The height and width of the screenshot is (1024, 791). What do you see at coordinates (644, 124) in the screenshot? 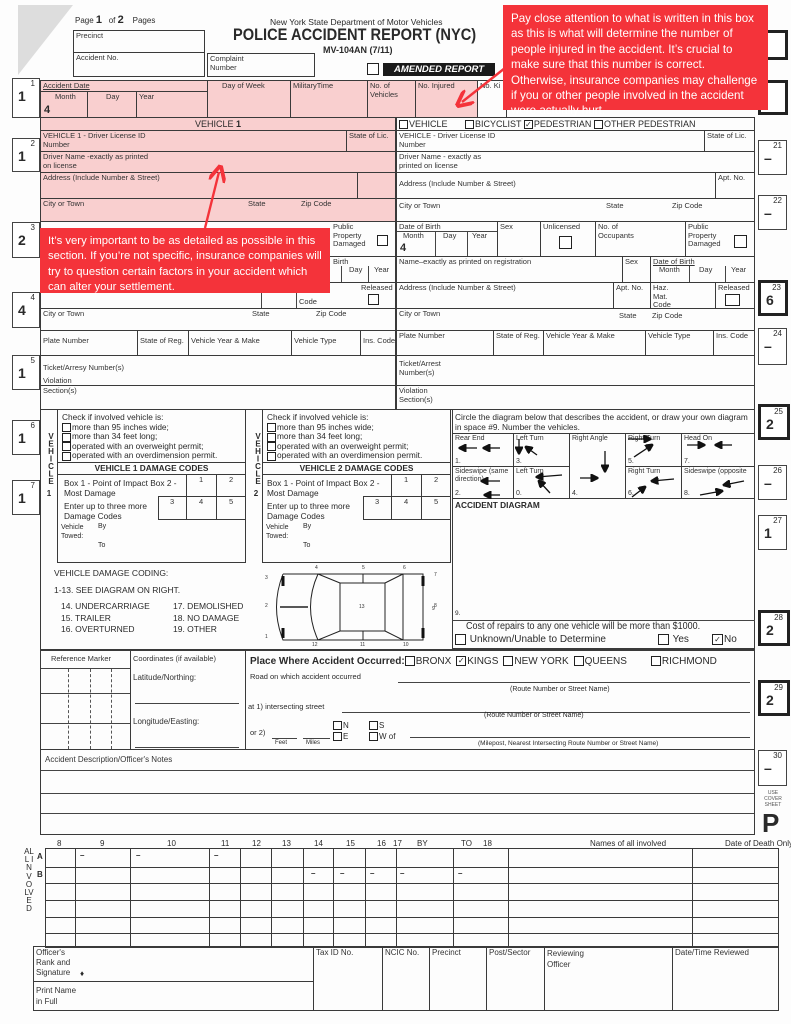
I see `option-other-pedestrian: OTHER PEDESTRIAN` at bounding box center [644, 124].